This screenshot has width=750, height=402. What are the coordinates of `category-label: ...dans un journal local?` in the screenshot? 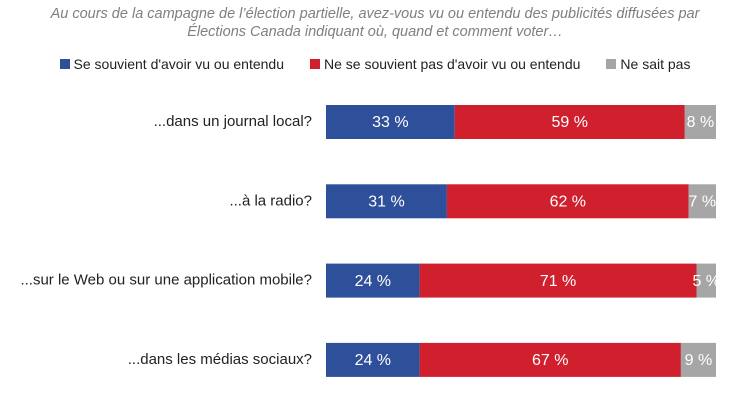 It's located at (233, 121).